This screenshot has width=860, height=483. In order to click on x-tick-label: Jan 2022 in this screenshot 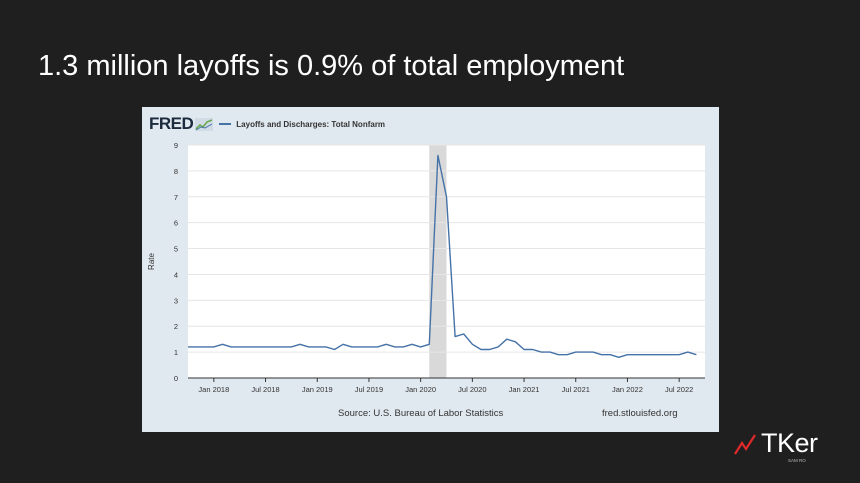, I will do `click(627, 389)`.